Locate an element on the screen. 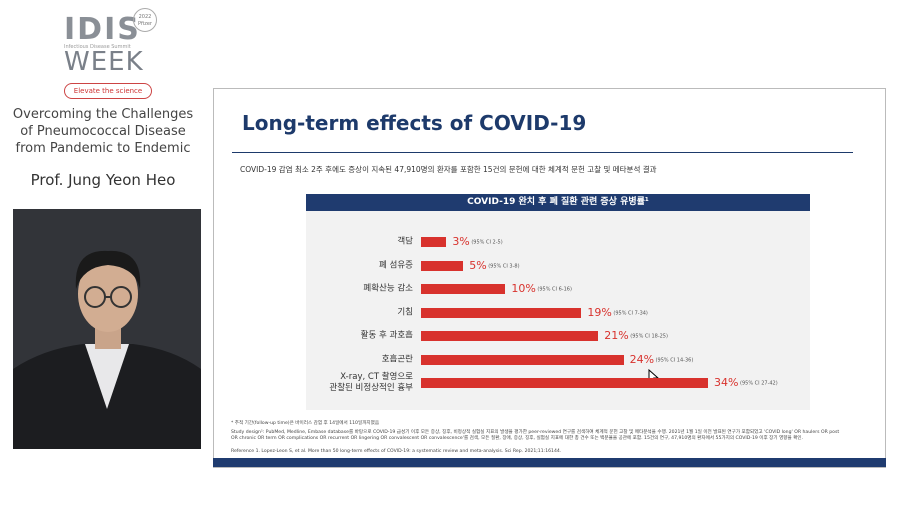 Image resolution: width=900 pixels, height=506 pixels. ci-label: (95% CI 2-5) is located at coordinates (487, 242).